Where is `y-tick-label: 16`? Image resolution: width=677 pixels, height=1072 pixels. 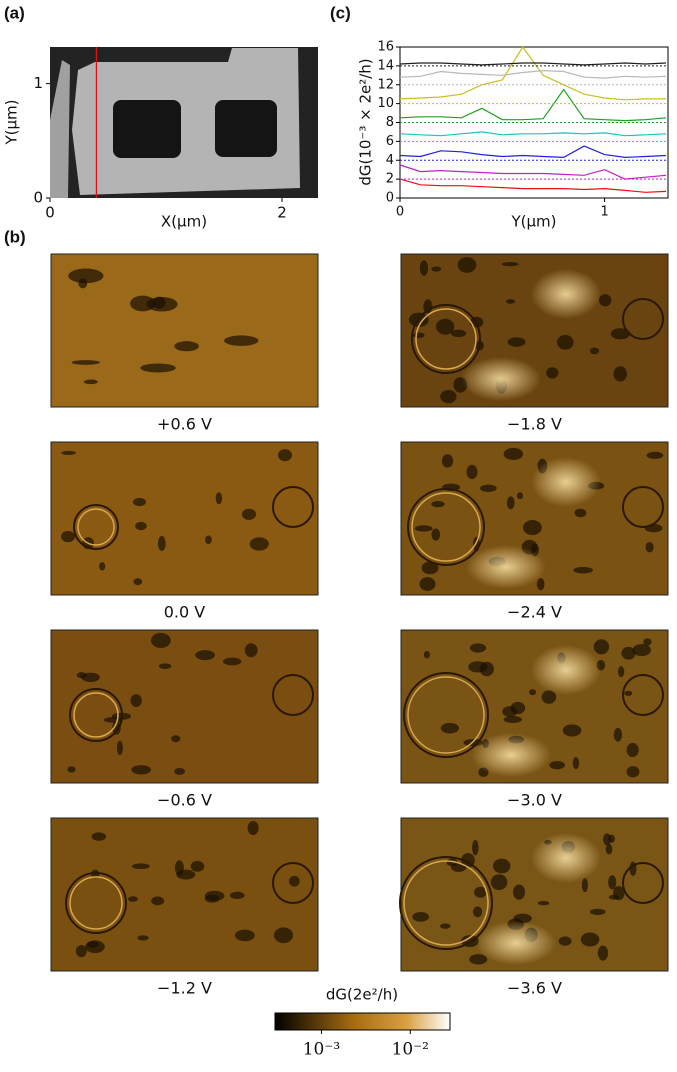 y-tick-label: 16 is located at coordinates (385, 47).